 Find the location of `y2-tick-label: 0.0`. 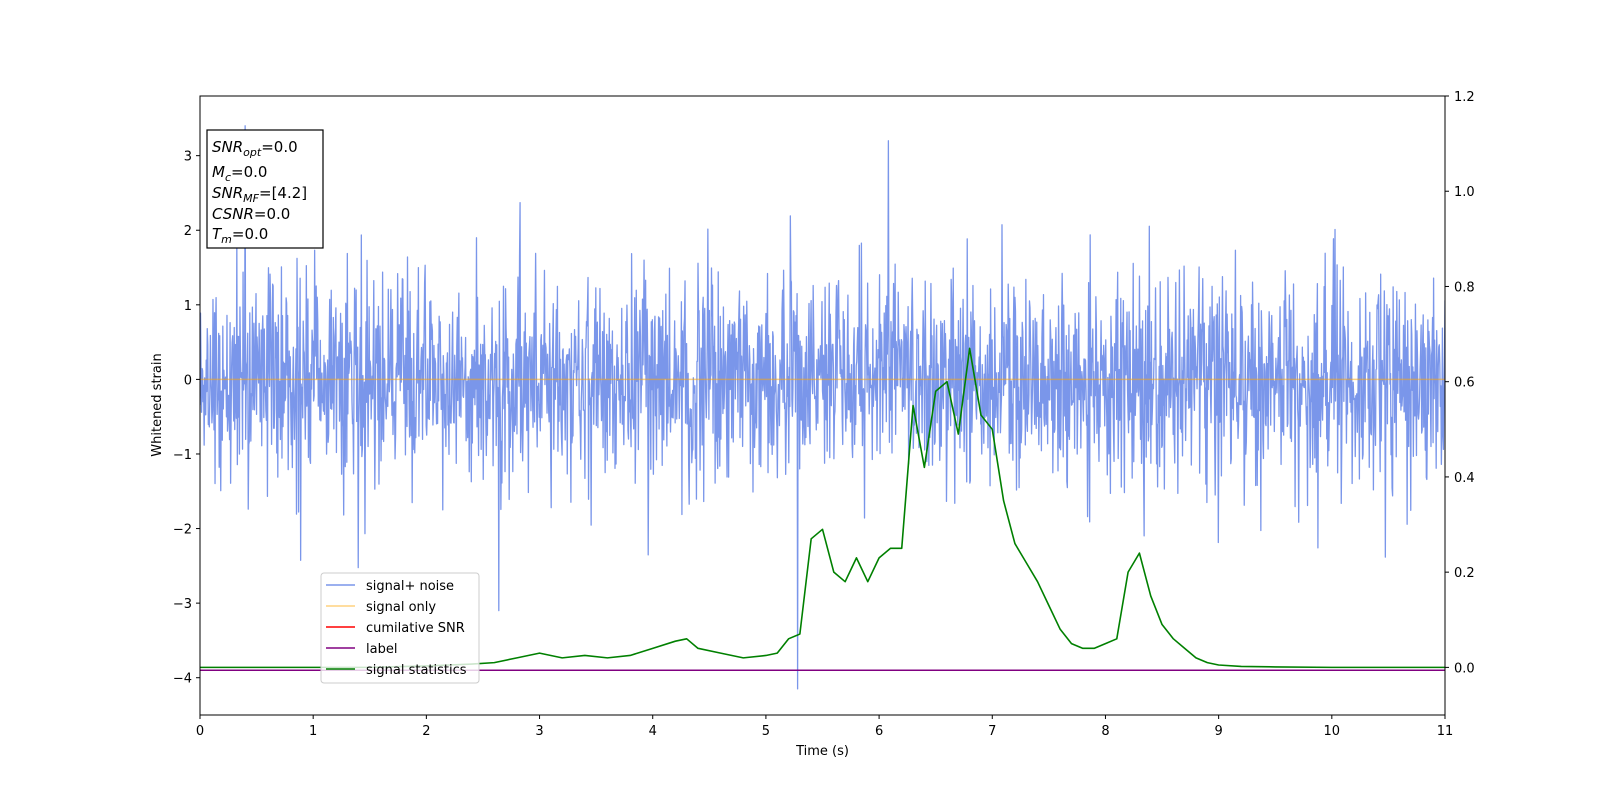

y2-tick-label: 0.0 is located at coordinates (1464, 668).